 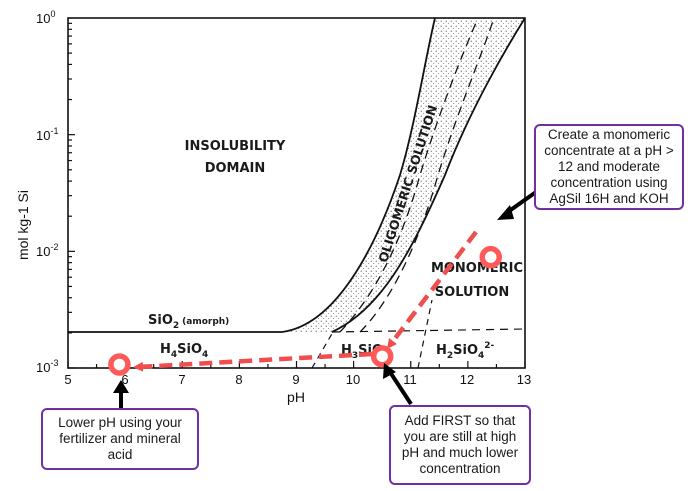 I want to click on marker-after-fertilizer, so click(x=382, y=356).